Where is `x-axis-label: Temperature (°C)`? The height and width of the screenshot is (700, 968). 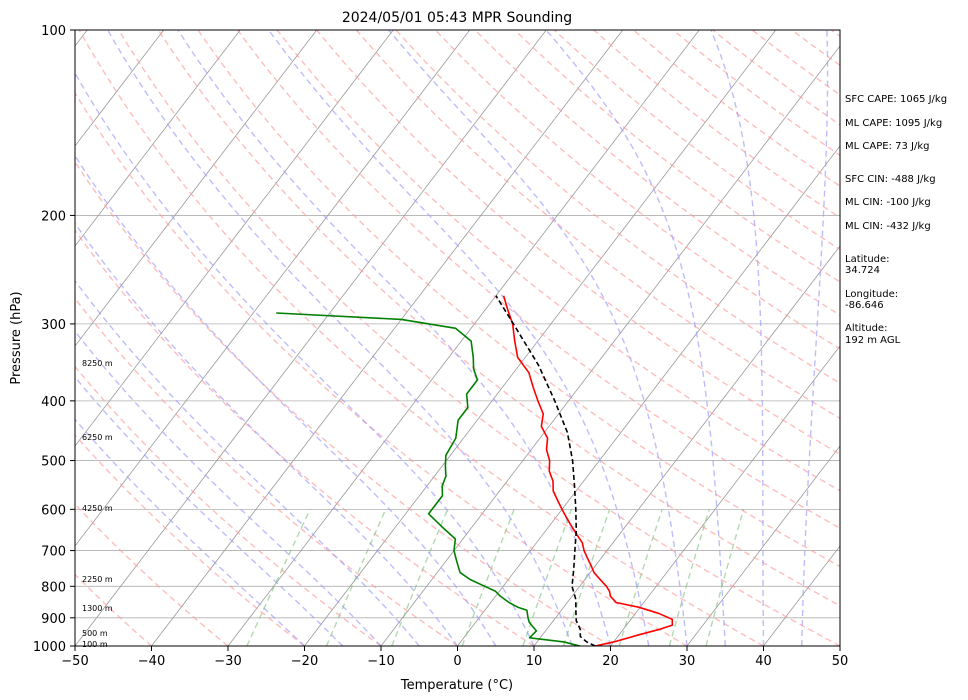
x-axis-label: Temperature (°C) is located at coordinates (456, 685).